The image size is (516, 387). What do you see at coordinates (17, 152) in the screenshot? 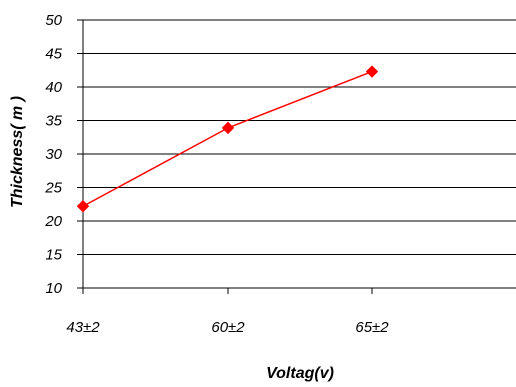
I see `y-axis-title: Thickness( m )` at bounding box center [17, 152].